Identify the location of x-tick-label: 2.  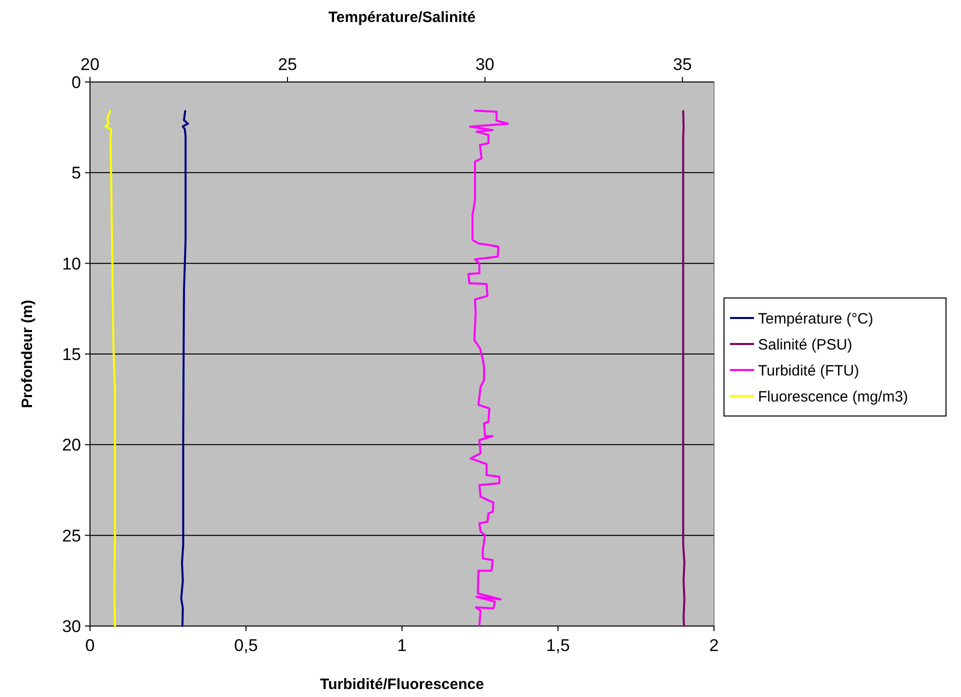
(714, 645).